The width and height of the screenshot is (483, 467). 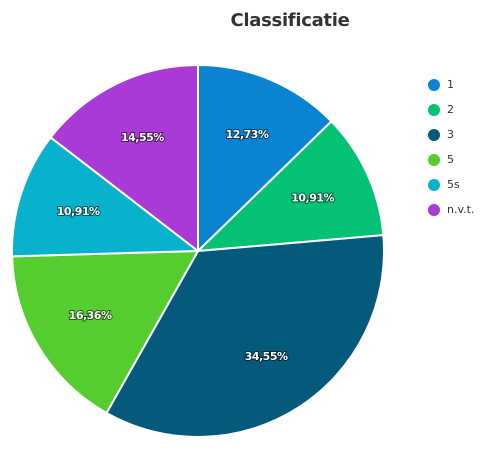 What do you see at coordinates (105, 197) in the screenshot?
I see `pie-slice-5s` at bounding box center [105, 197].